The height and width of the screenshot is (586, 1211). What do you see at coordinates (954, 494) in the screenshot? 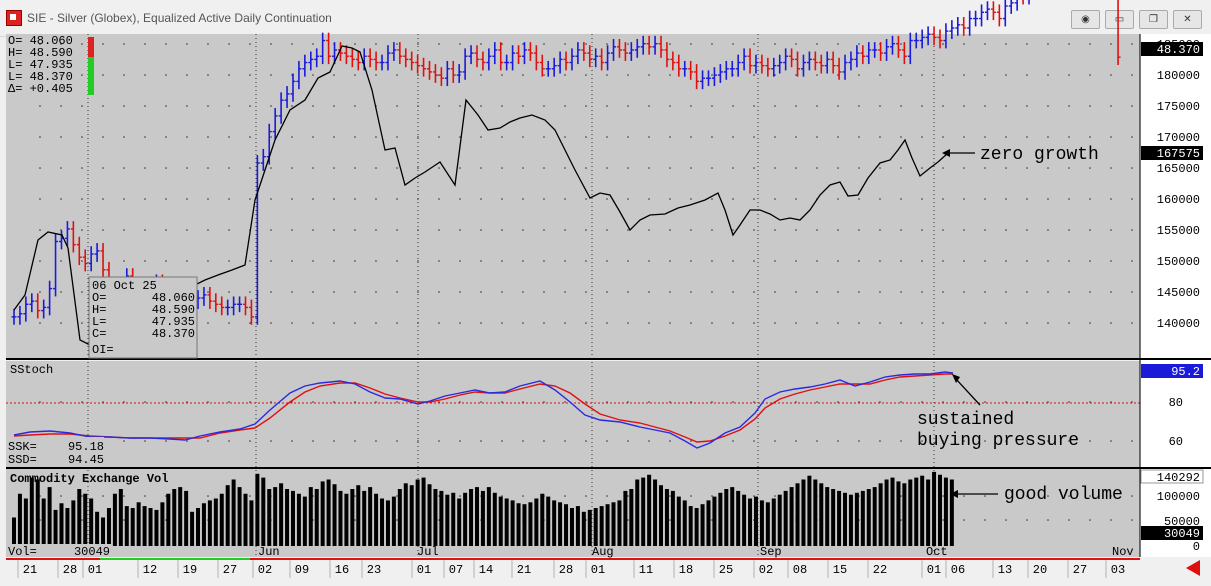
I see `arrowhead-good-volume` at bounding box center [954, 494].